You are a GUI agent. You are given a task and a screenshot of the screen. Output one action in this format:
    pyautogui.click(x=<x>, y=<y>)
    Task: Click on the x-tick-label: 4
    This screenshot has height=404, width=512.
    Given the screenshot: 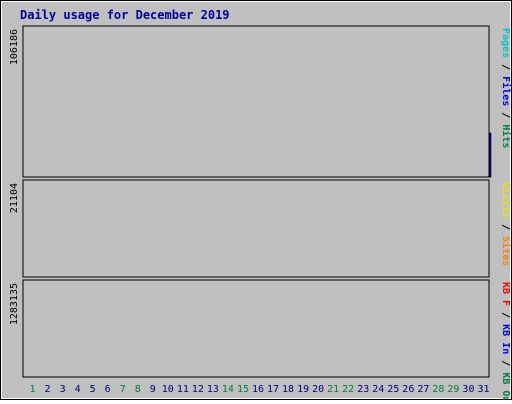 What is the action you would take?
    pyautogui.click(x=78, y=389)
    